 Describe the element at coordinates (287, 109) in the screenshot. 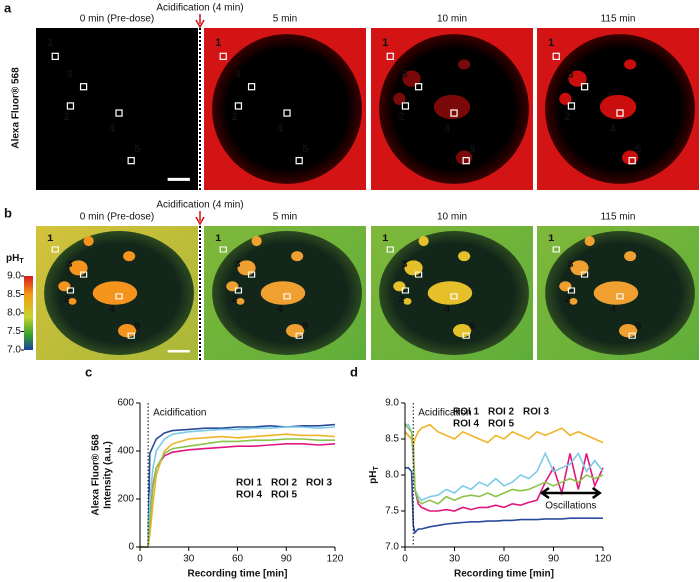

I see `tissue` at that location.